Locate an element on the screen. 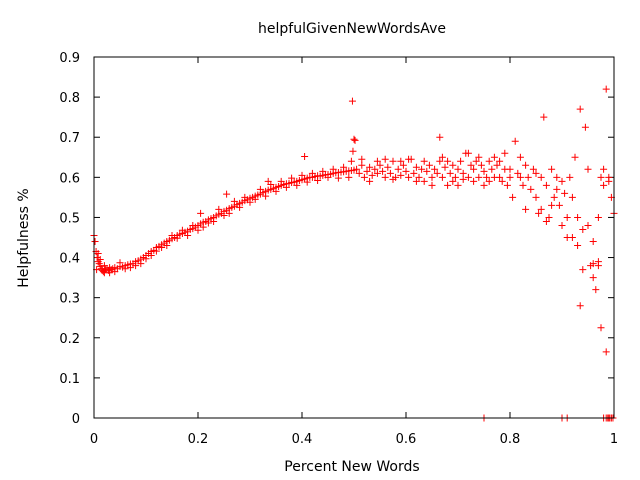  y-tick-label: 0.9 is located at coordinates (69, 58).